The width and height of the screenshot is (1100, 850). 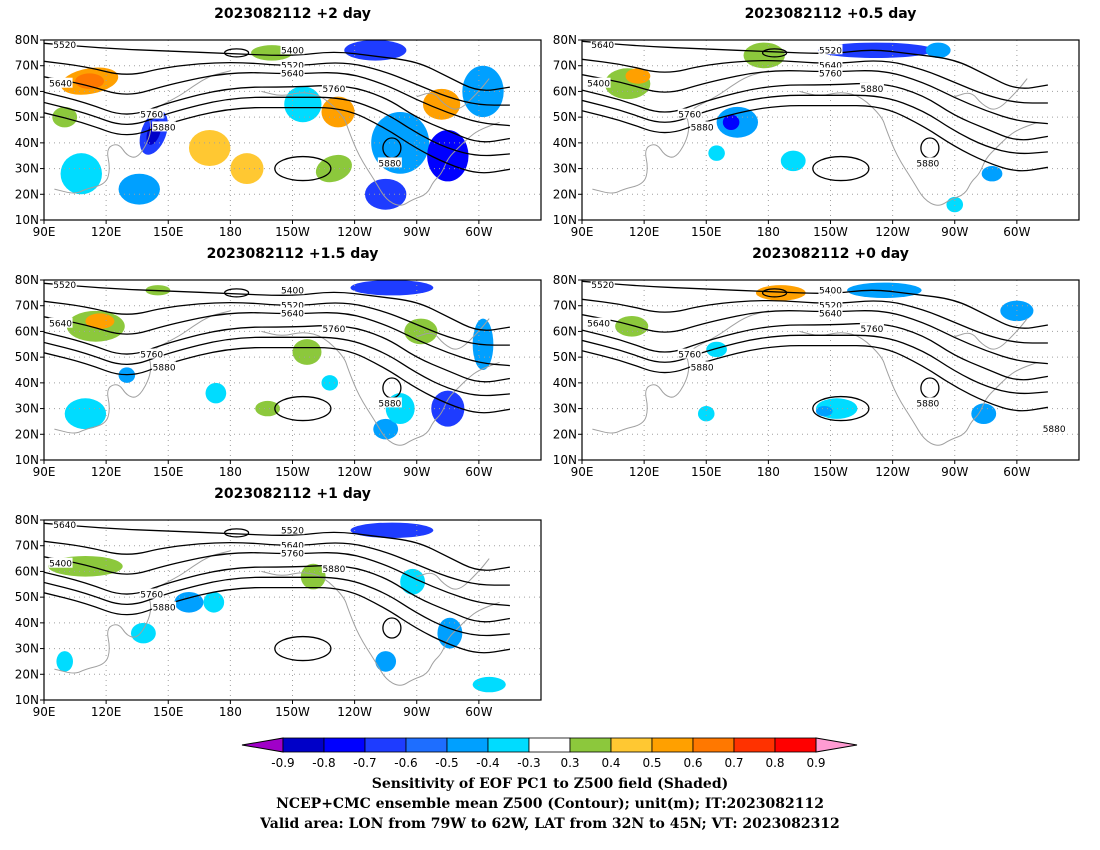 What do you see at coordinates (230, 232) in the screenshot?
I see `lon-tick-label: 180` at bounding box center [230, 232].